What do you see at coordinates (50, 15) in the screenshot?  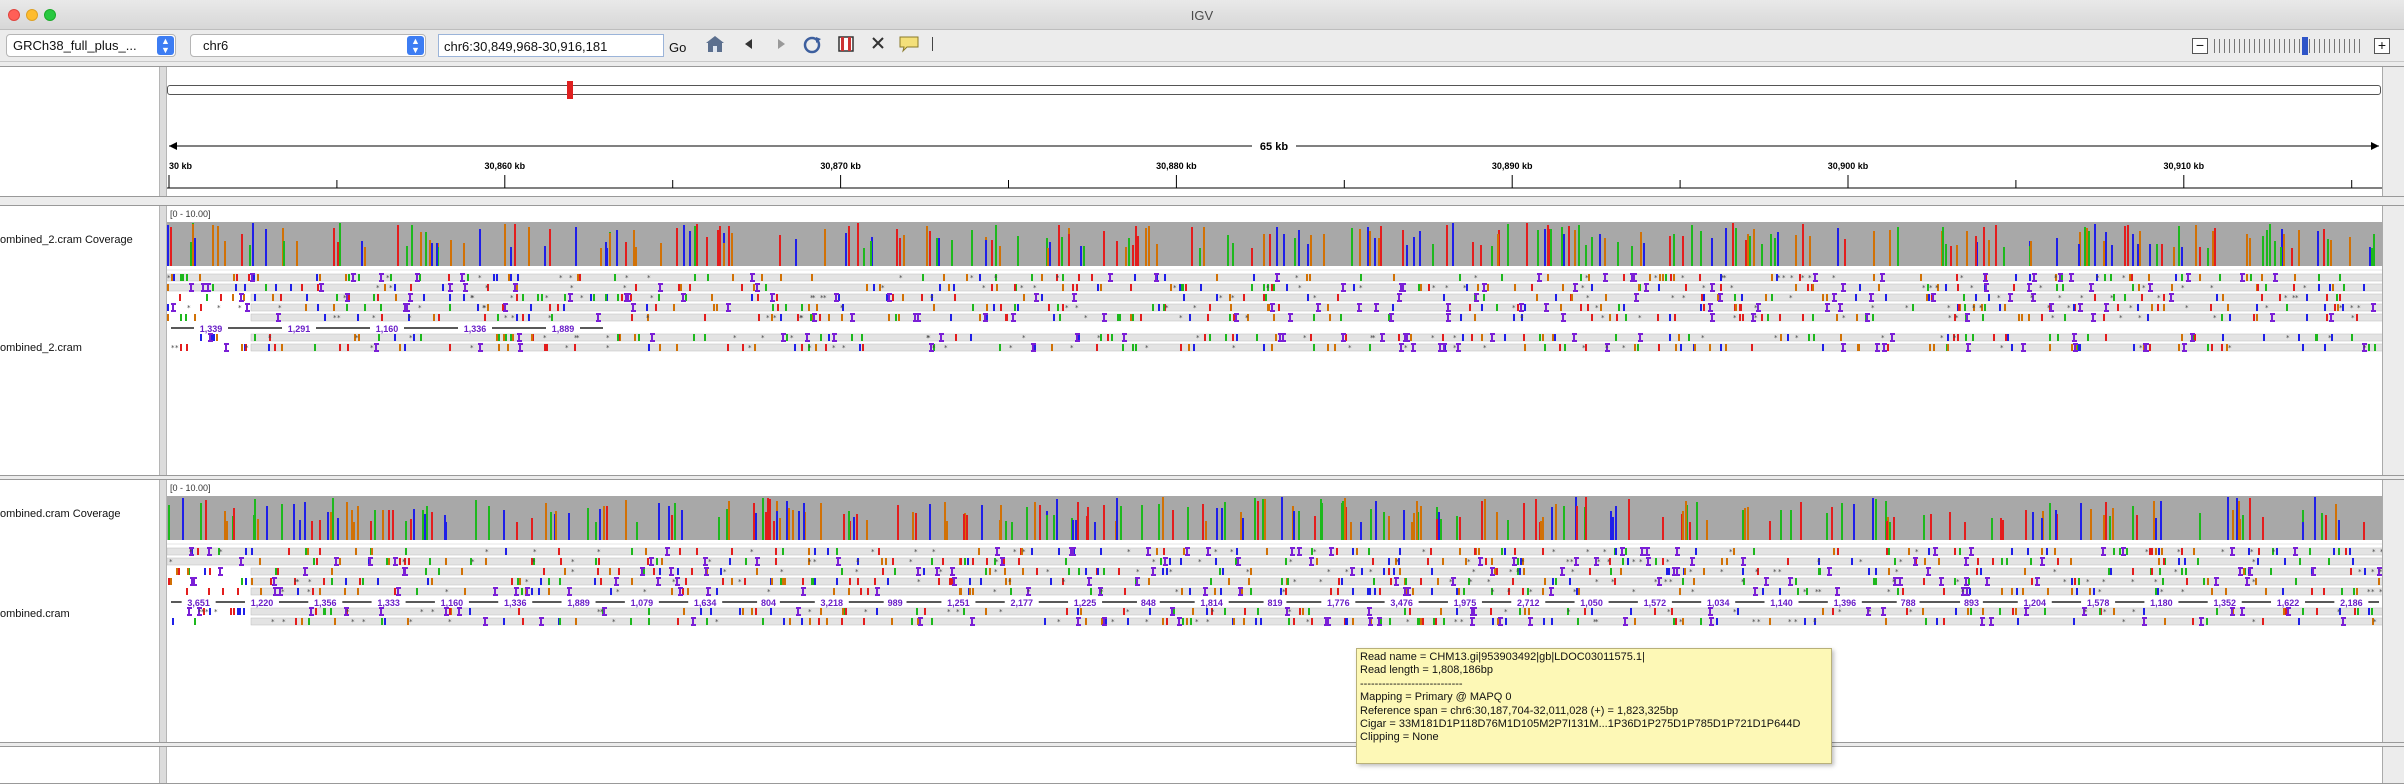 I see `maximize-window-button` at bounding box center [50, 15].